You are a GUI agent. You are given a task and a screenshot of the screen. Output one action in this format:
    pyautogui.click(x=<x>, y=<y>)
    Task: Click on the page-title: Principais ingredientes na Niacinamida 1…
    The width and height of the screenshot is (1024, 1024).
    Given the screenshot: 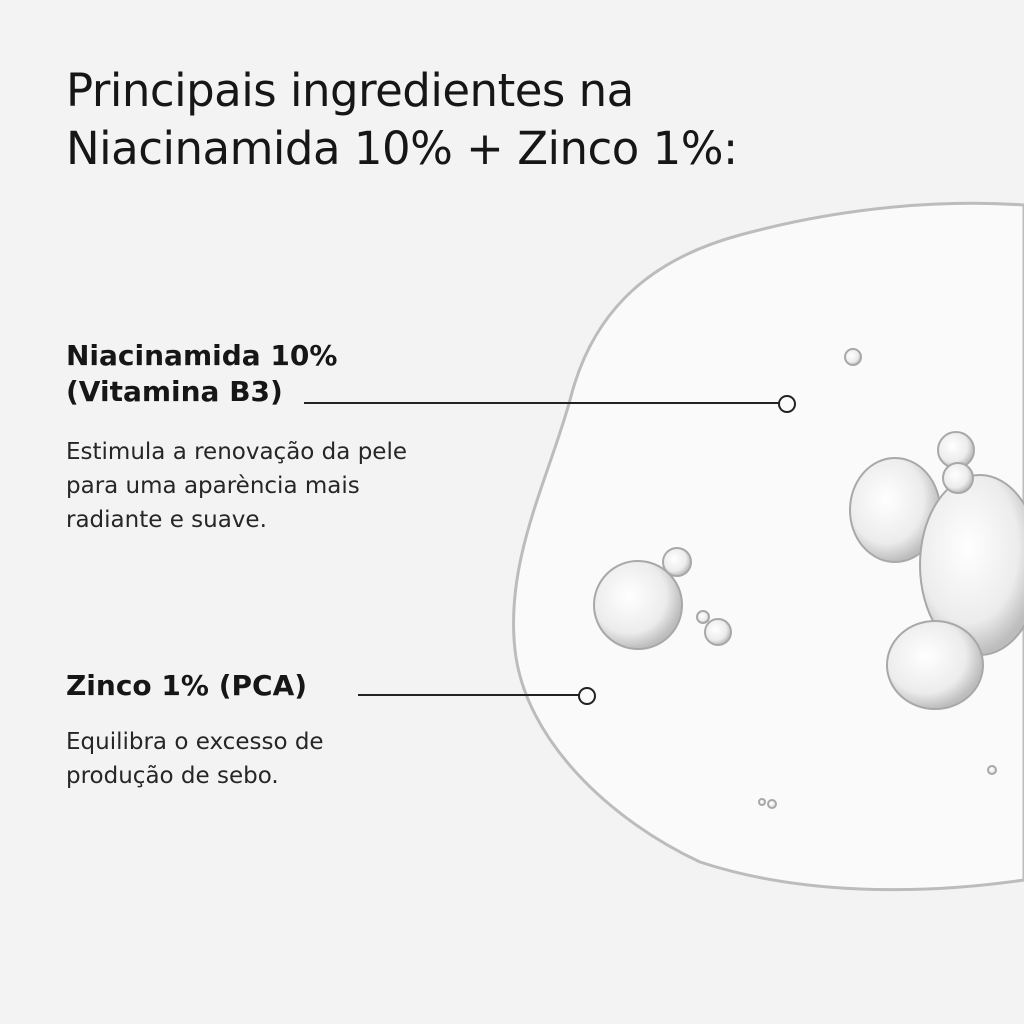 What is the action you would take?
    pyautogui.click(x=402, y=120)
    